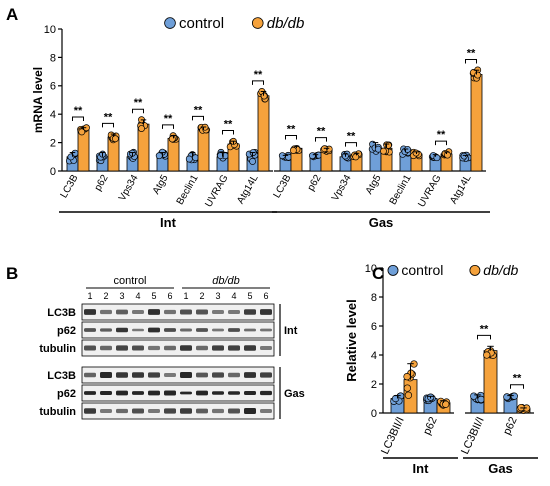 The width and height of the screenshot is (550, 486). What do you see at coordinates (490, 382) in the screenshot?
I see `bar-gas-lc3bii-i-db-db` at bounding box center [490, 382].